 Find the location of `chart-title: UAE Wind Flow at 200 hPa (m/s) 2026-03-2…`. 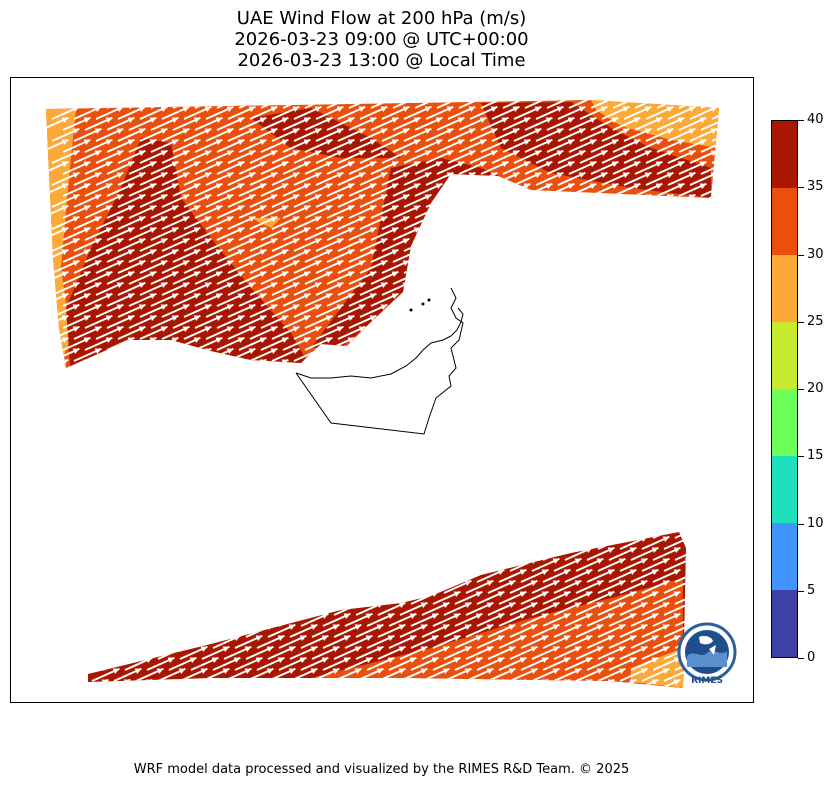

chart-title: UAE Wind Flow at 200 hPa (m/s) 2026-03-2… is located at coordinates (381, 39).